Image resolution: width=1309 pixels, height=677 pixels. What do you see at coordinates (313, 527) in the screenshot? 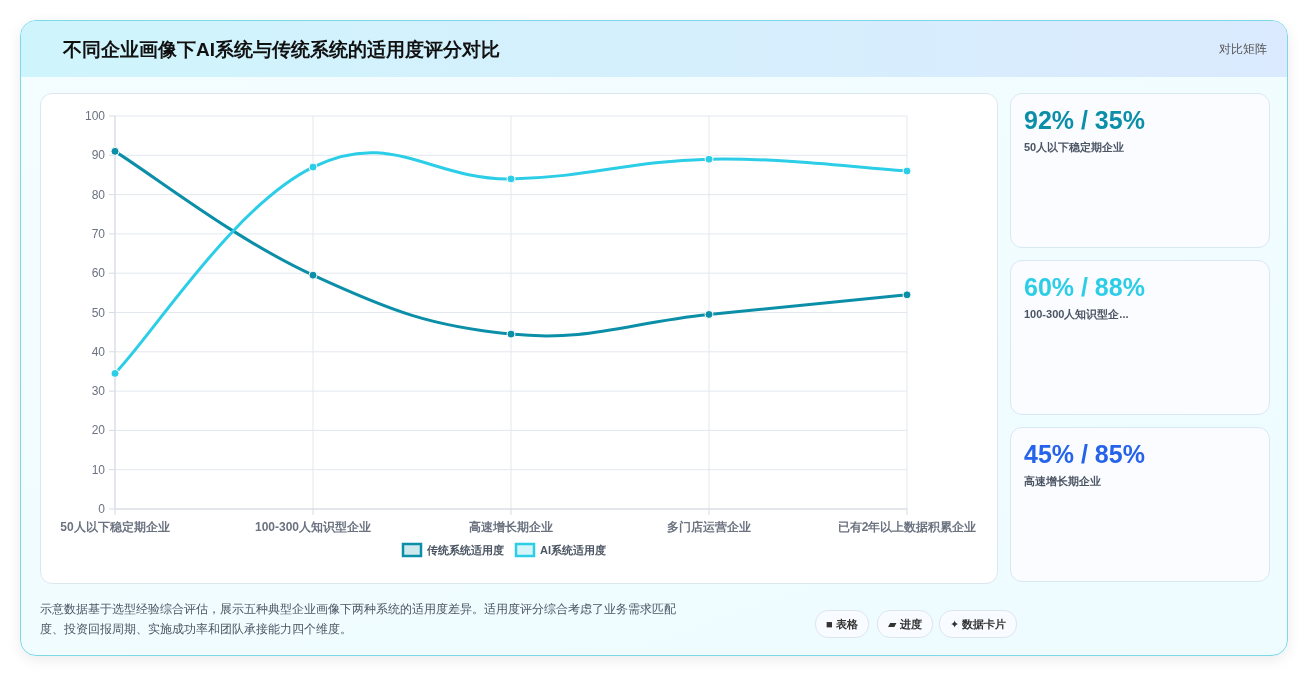
I see `x-tick-label: 100-300人知识型企业` at bounding box center [313, 527].